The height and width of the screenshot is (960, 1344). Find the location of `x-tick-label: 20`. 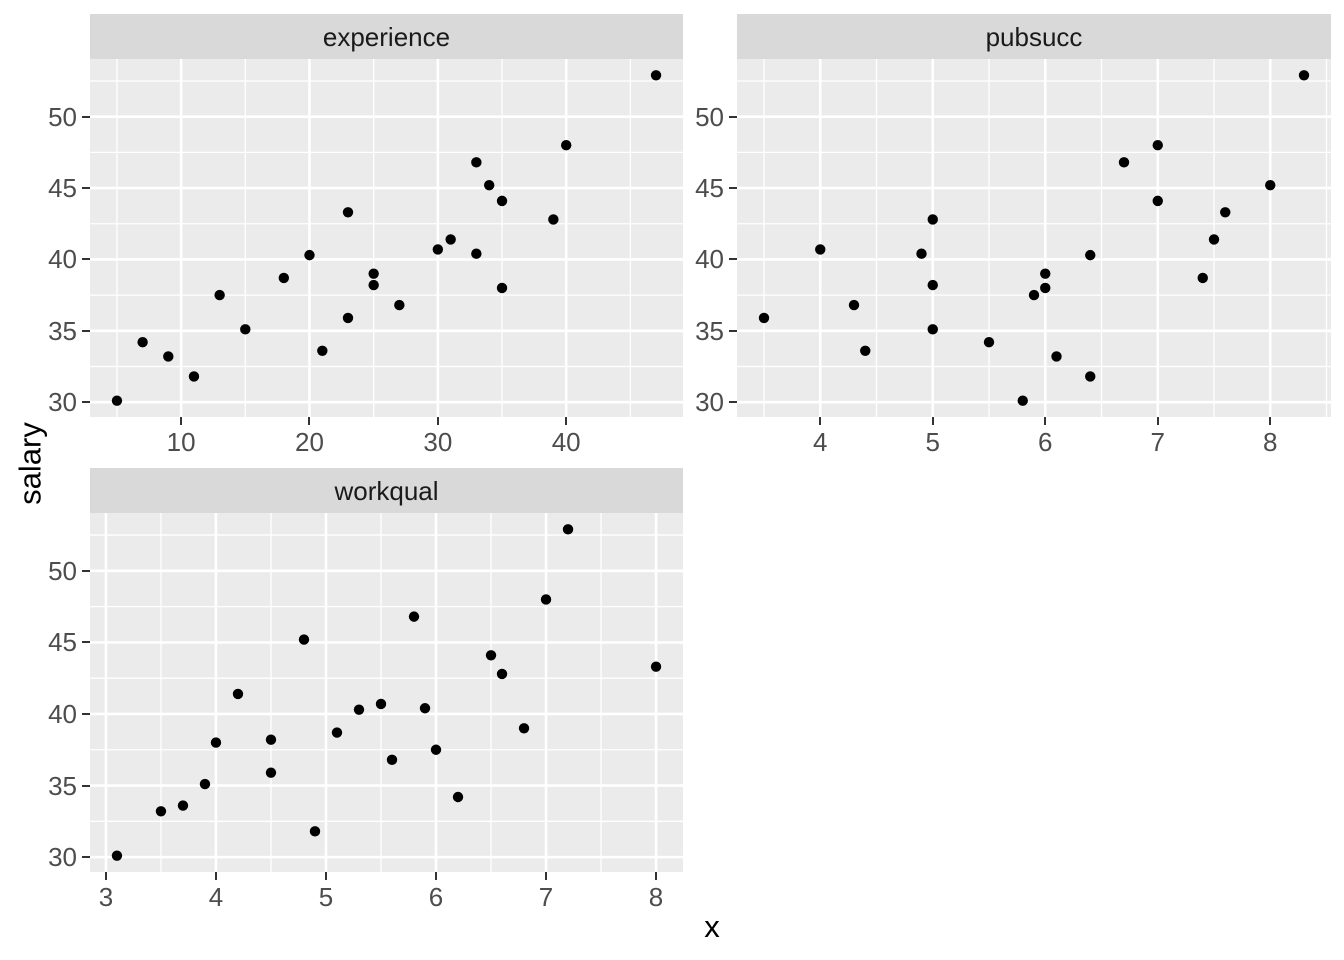

x-tick-label: 20 is located at coordinates (309, 442).